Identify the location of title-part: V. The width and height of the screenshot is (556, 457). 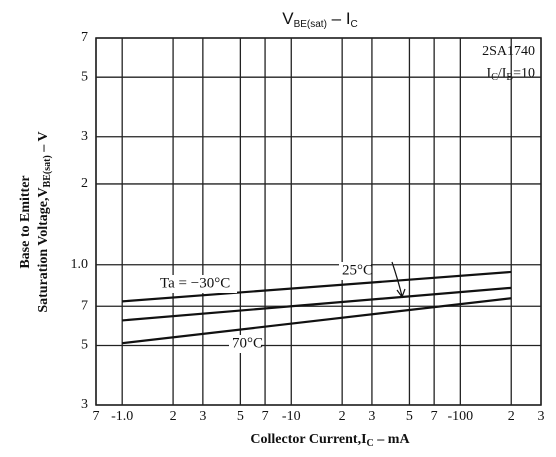
(288, 18).